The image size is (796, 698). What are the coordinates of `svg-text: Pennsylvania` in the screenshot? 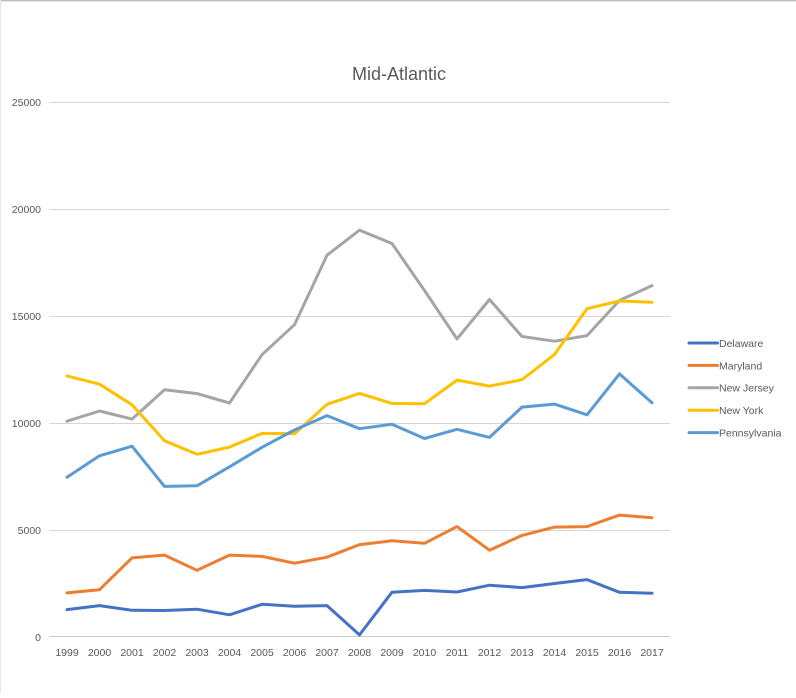 It's located at (750, 434).